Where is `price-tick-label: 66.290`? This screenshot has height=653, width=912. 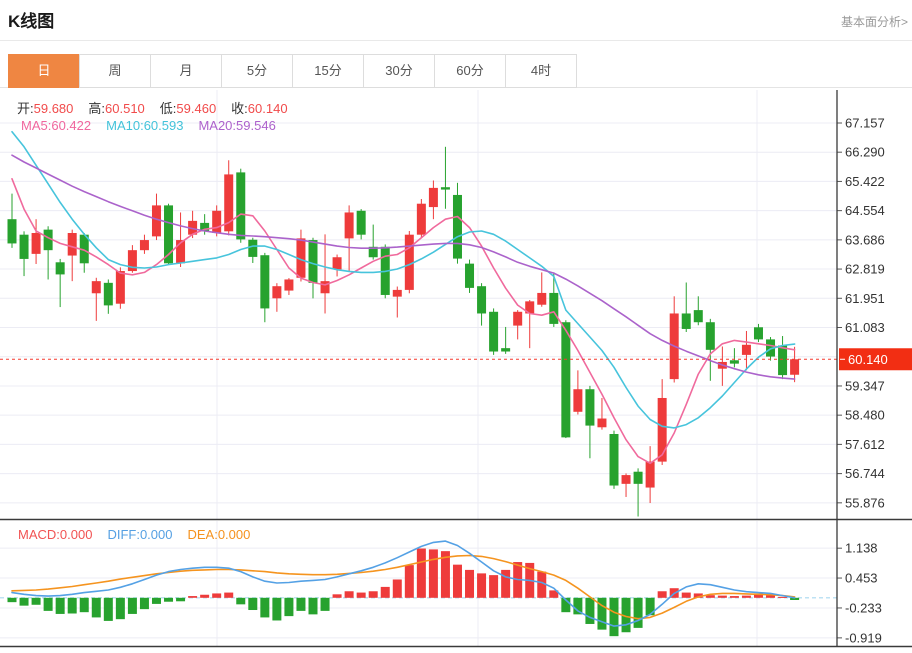
price-tick-label: 66.290 is located at coordinates (865, 152).